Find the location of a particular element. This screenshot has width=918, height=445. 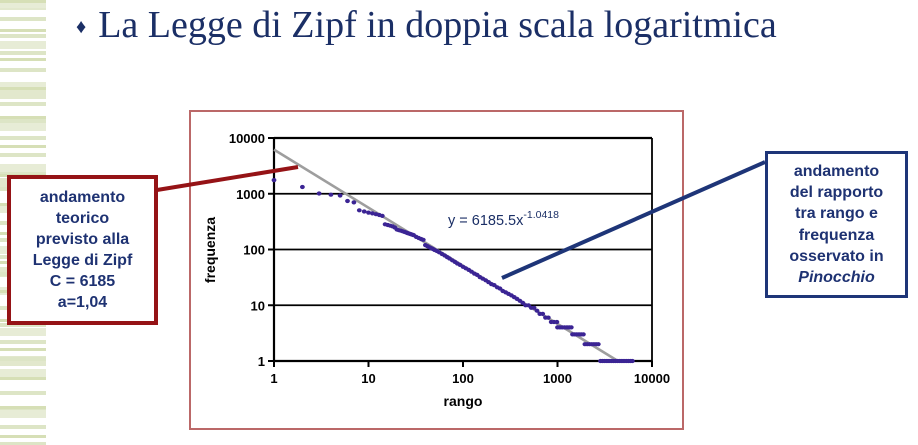

right-callout-emphasis: Pinocchio is located at coordinates (836, 277).